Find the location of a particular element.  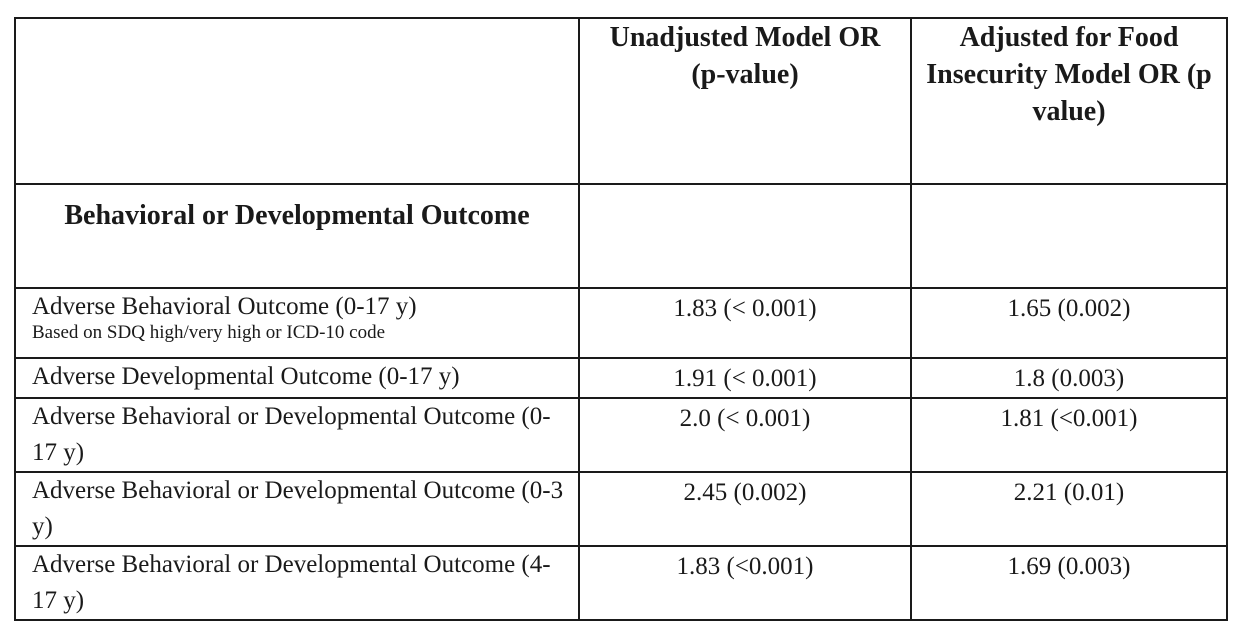

unadjusted-cell: 1.83 (<0.001) is located at coordinates (745, 583).